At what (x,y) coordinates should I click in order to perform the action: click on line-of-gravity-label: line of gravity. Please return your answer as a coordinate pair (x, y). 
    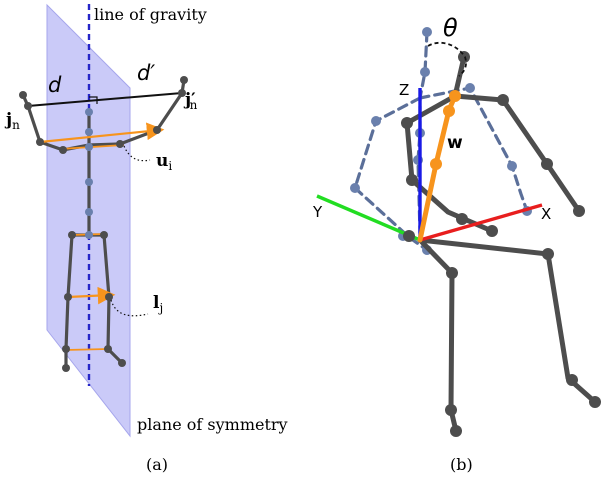
    Looking at the image, I should click on (150, 14).